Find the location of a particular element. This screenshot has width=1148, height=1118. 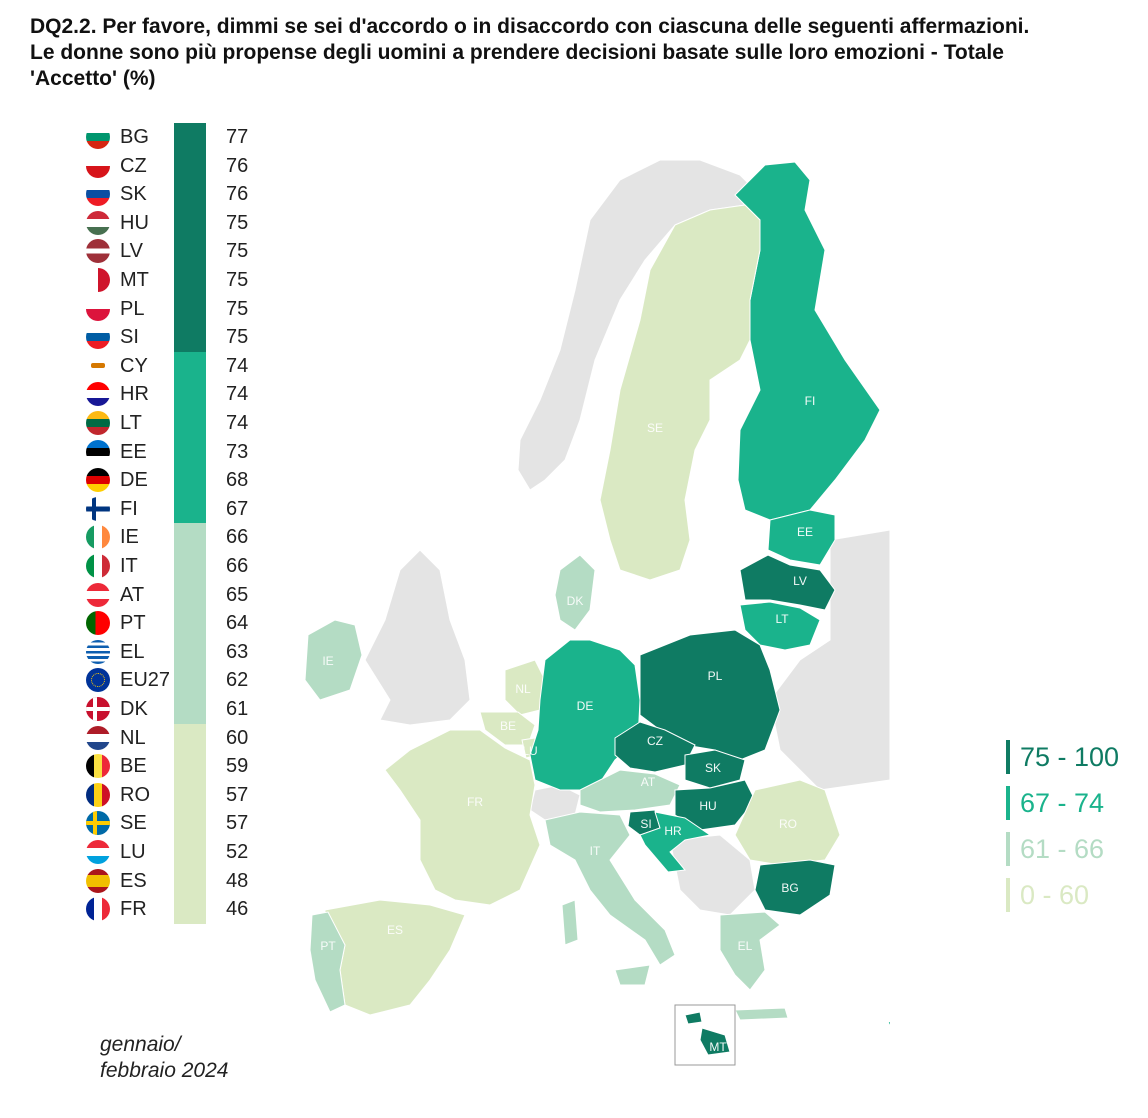

map-label-IE: IE is located at coordinates (327, 661).